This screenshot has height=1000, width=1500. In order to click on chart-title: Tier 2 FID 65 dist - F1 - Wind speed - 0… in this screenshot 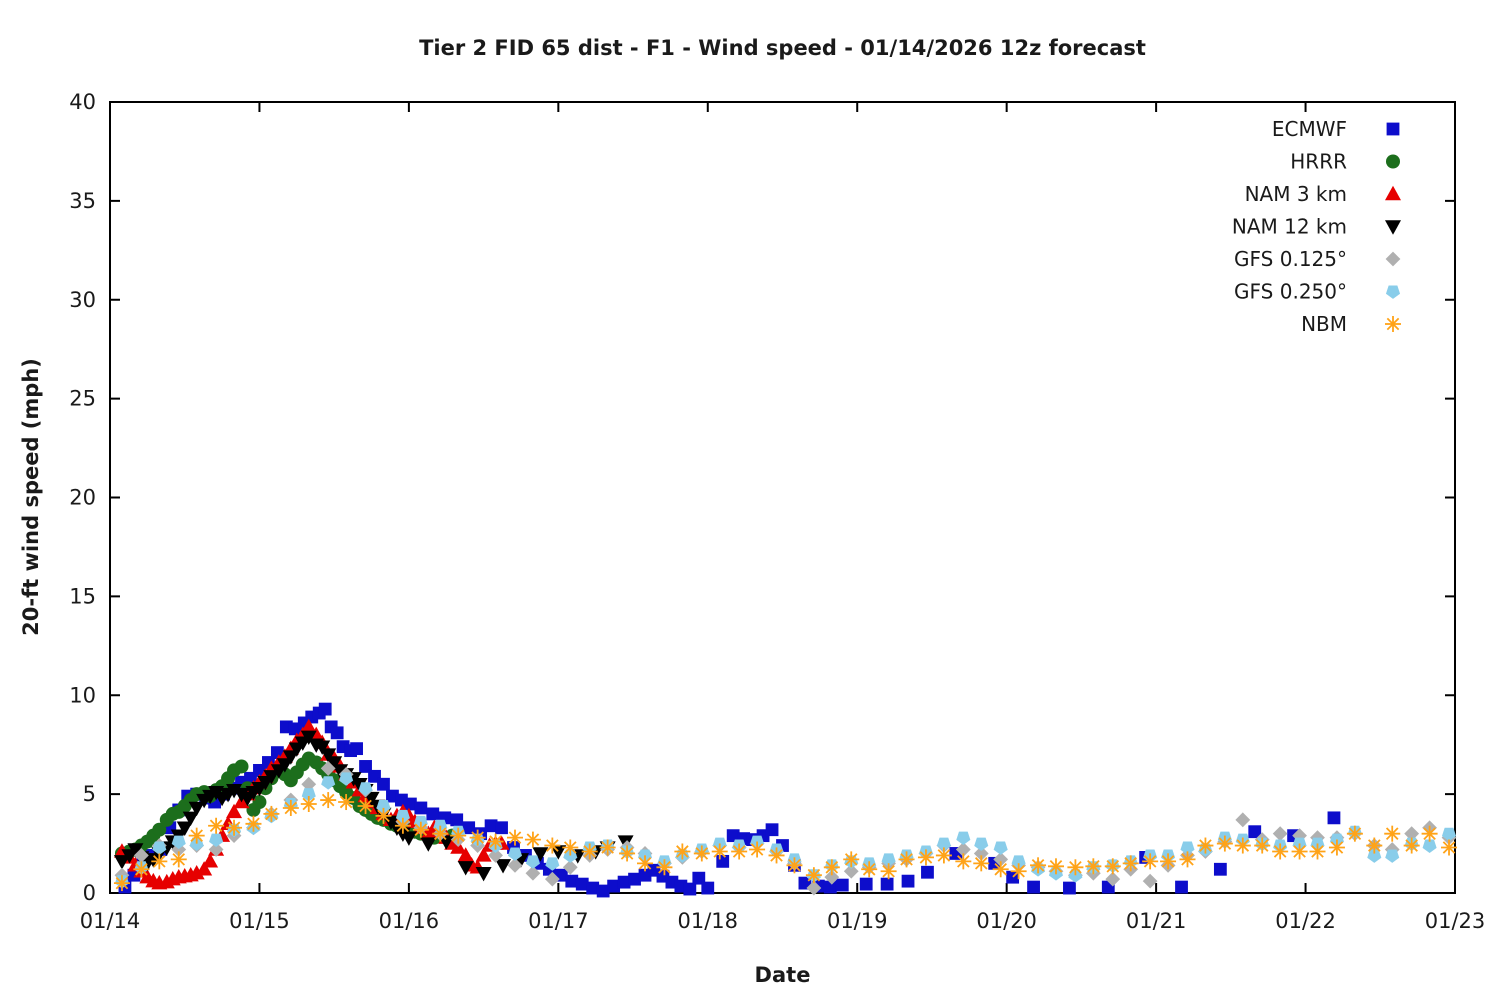, I will do `click(782, 48)`.